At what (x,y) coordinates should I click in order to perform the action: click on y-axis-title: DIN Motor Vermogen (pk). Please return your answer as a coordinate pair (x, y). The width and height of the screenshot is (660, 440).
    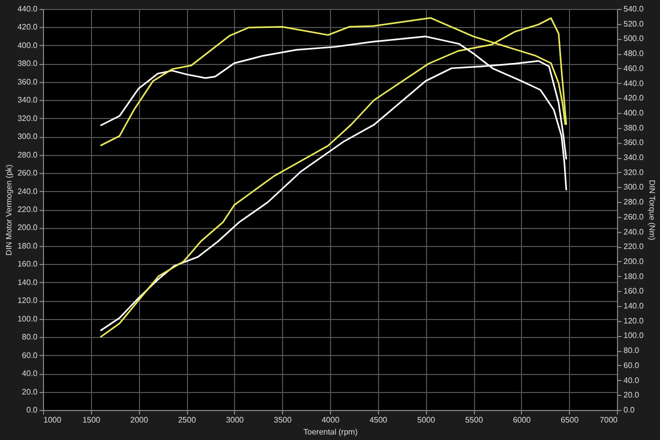
    Looking at the image, I should click on (9, 210).